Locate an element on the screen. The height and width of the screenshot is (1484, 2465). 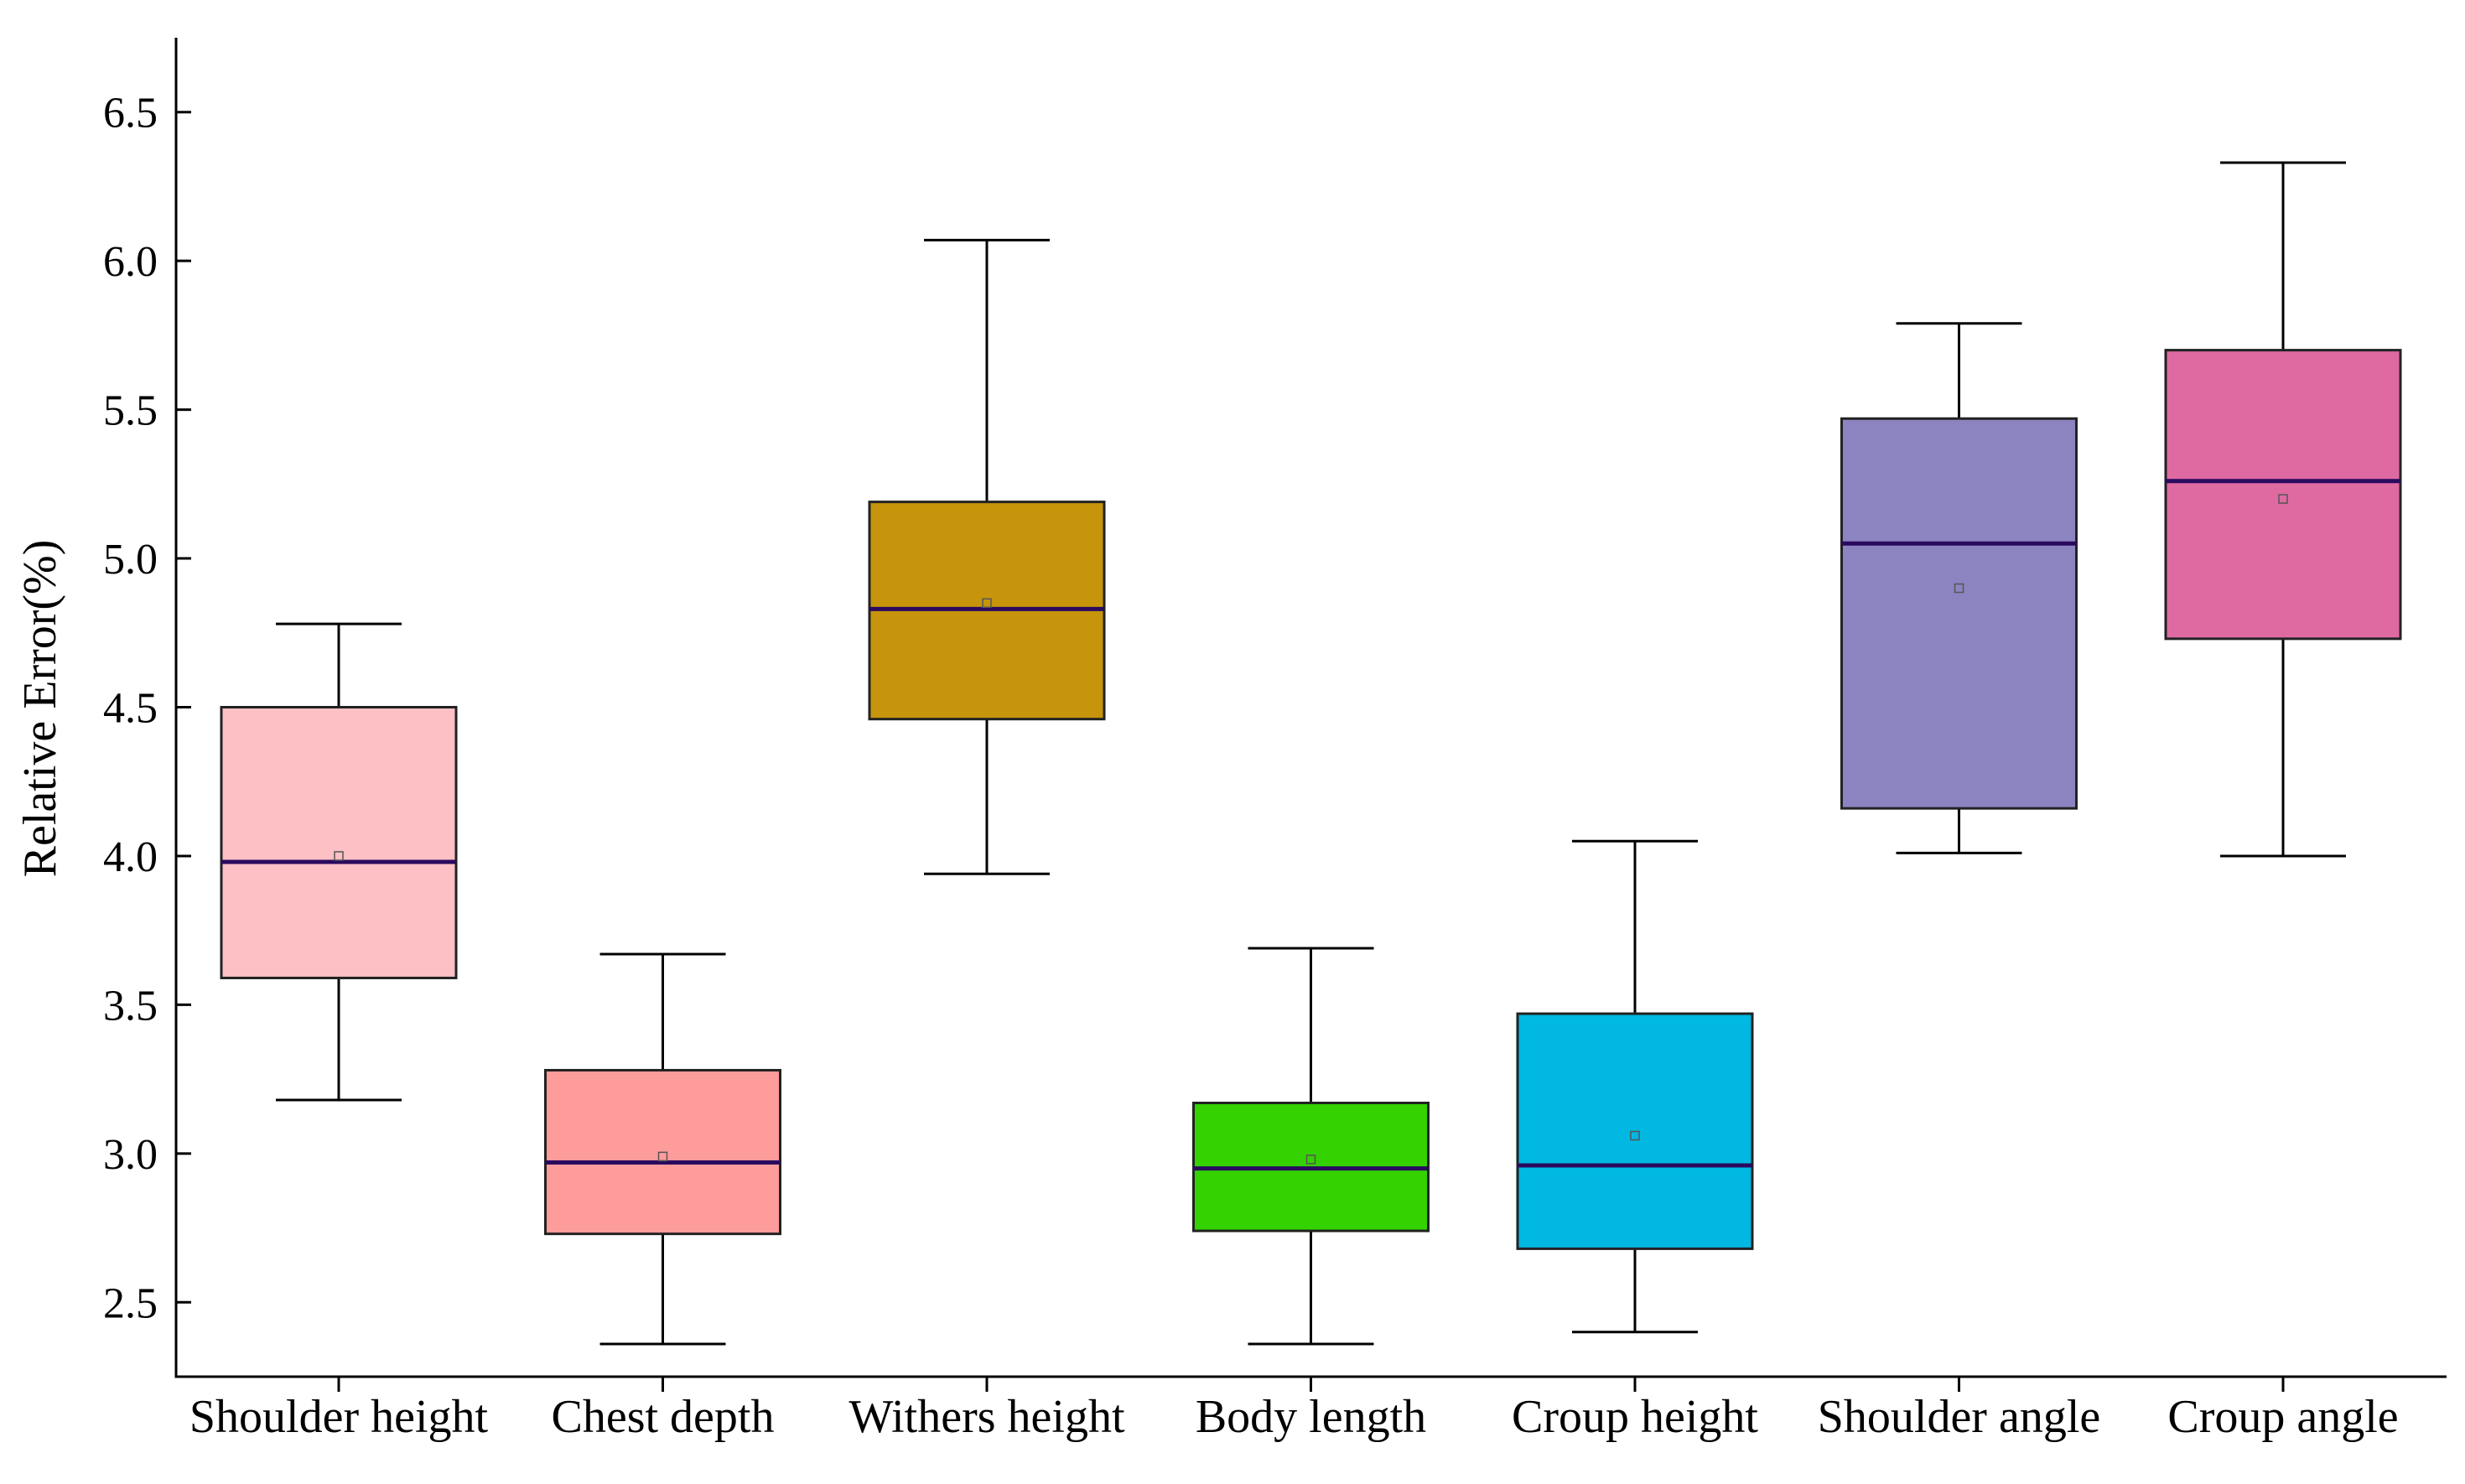
x-tick-label: Chest depth is located at coordinates (663, 1417).